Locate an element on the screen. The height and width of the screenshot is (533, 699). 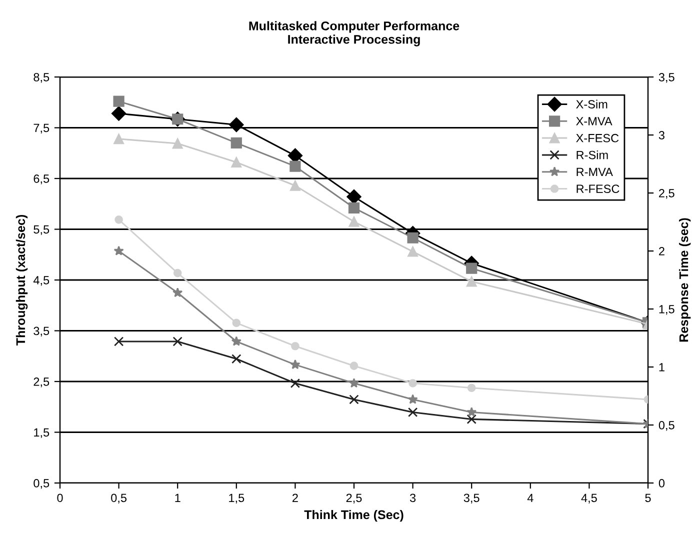
x-axis-title: Think Time (Sec) is located at coordinates (354, 516).